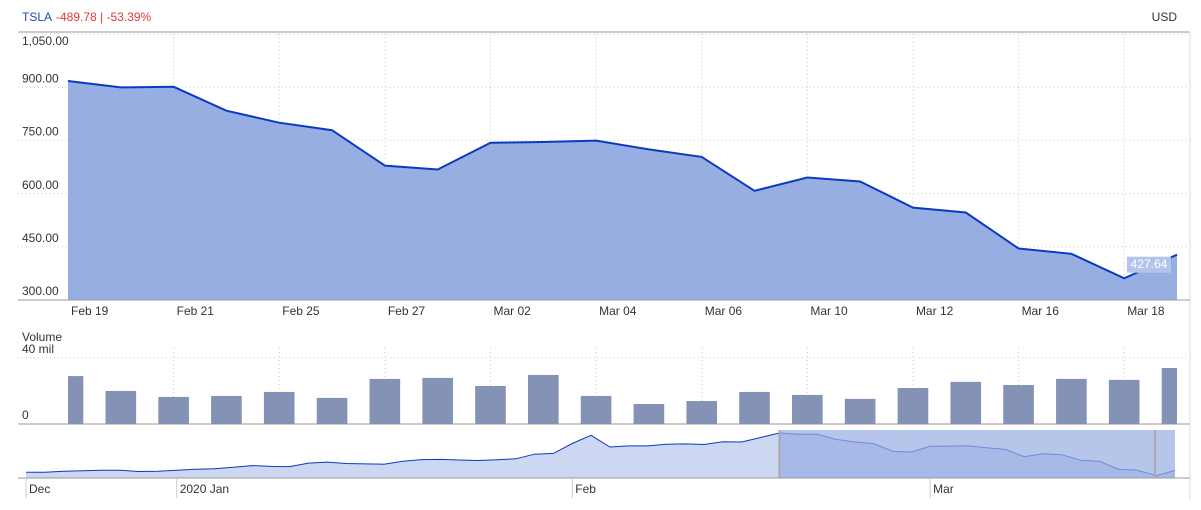  I want to click on y-tick-label: 1,050.00, so click(45, 41).